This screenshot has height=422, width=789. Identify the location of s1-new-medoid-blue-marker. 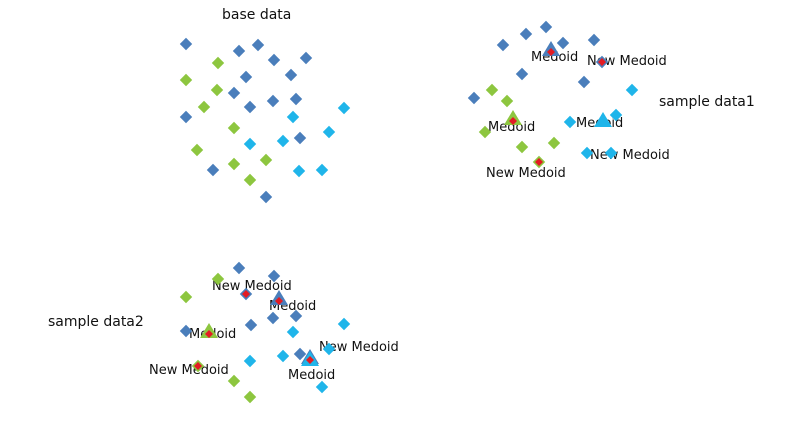
(602, 62).